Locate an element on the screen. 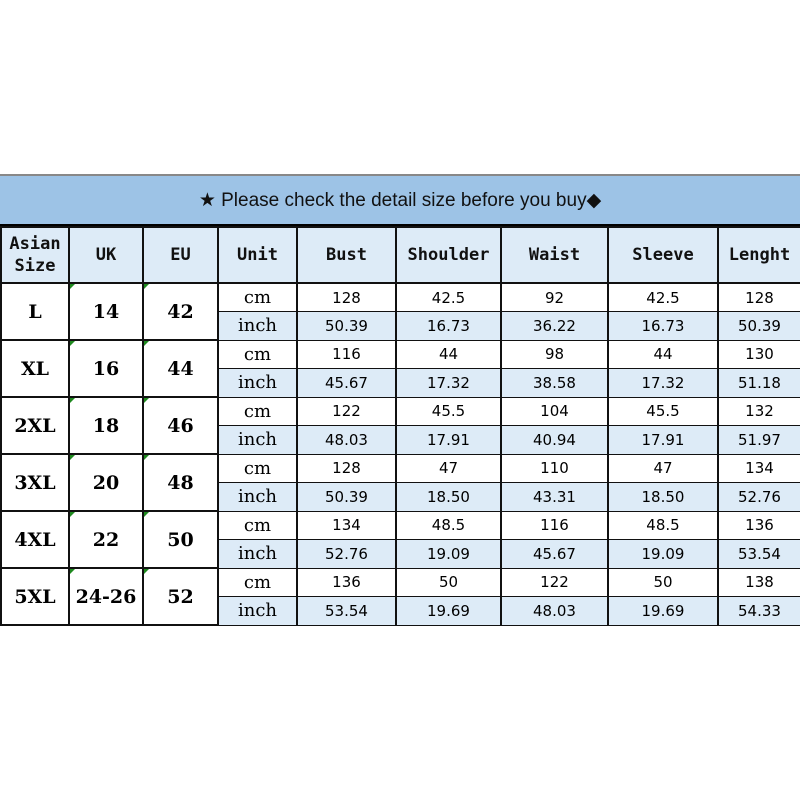  measurement-length: 51.18 is located at coordinates (758, 383).